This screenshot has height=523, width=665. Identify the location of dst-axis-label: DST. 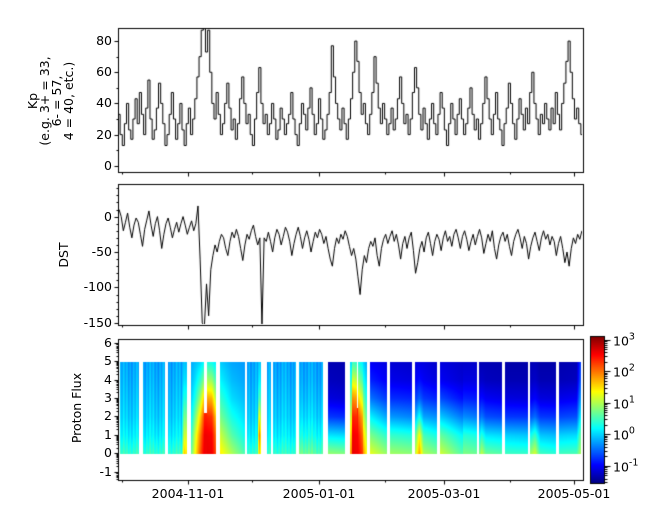
(63, 255).